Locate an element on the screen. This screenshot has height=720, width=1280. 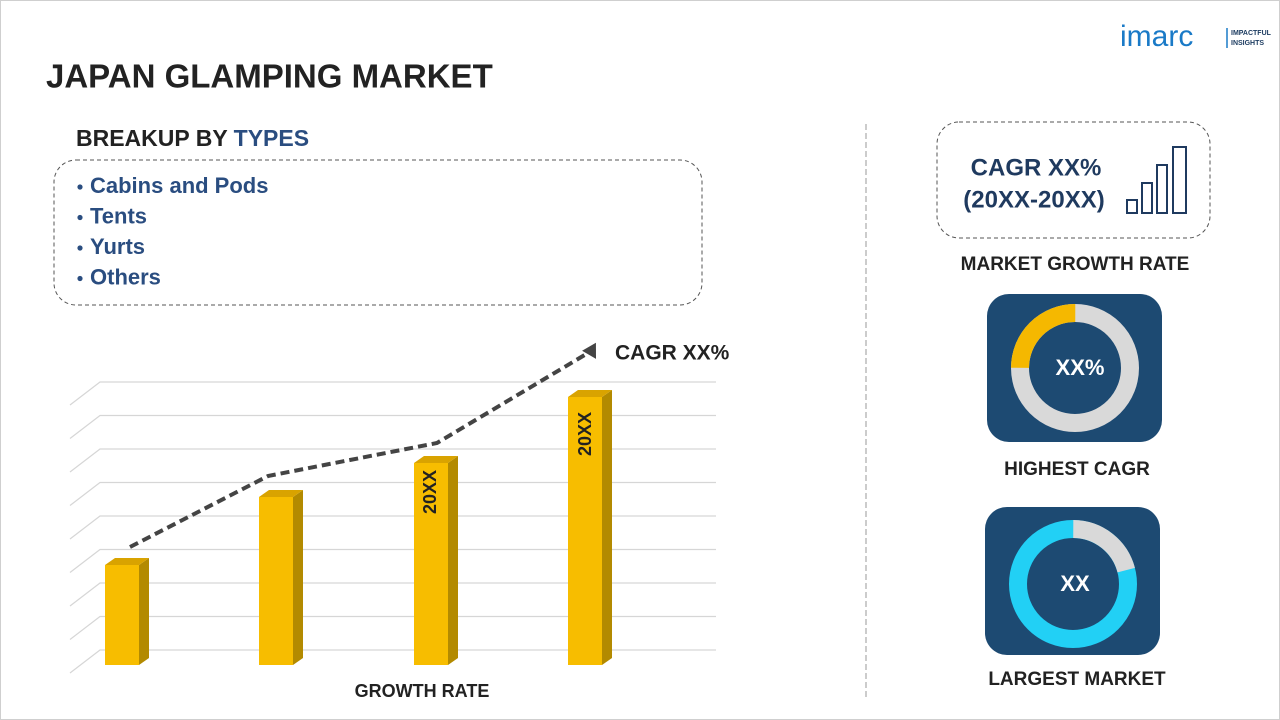
breakup-item: Others is located at coordinates (125, 276).